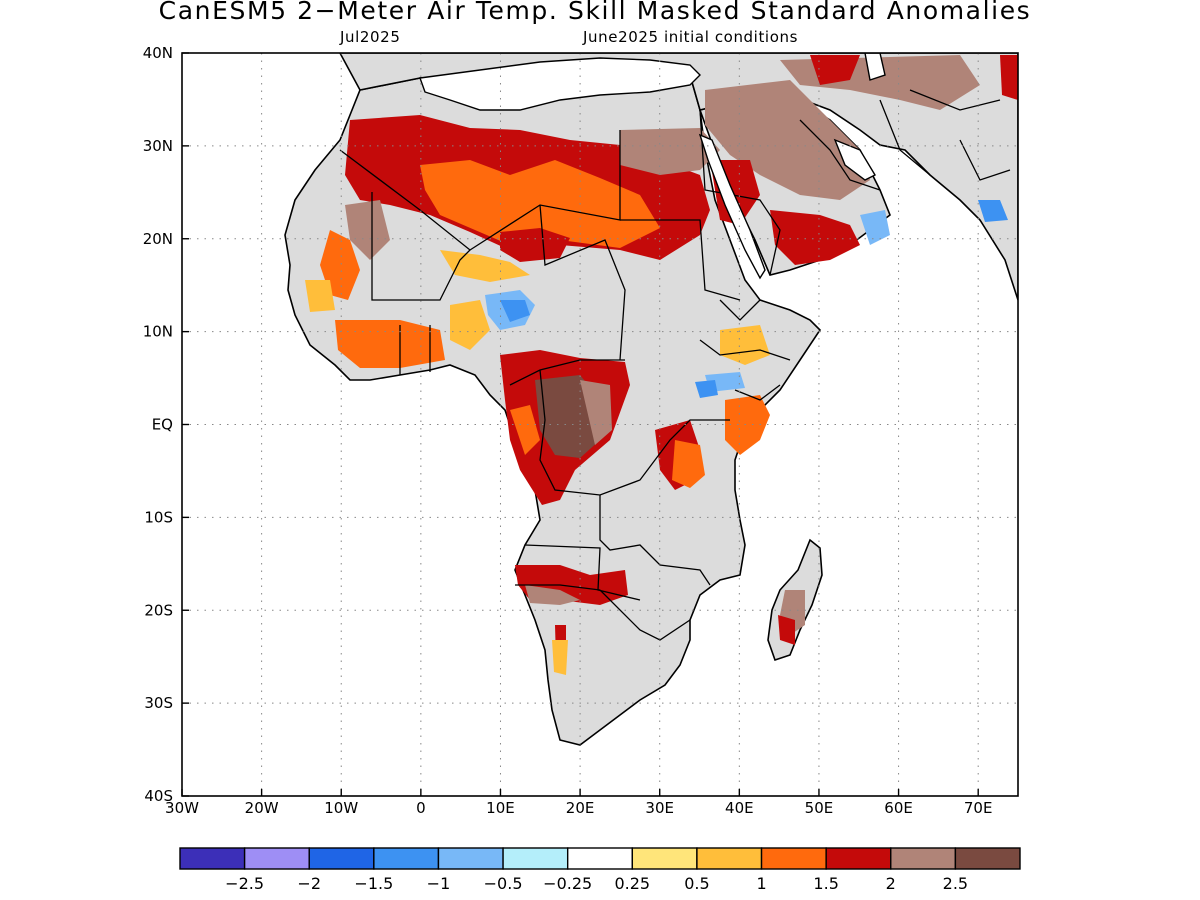  What do you see at coordinates (158, 53) in the screenshot?
I see `lat-label: 40N` at bounding box center [158, 53].